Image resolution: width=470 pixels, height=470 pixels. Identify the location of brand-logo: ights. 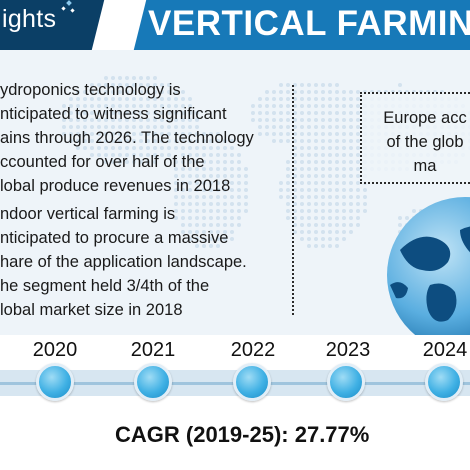
(56, 25).